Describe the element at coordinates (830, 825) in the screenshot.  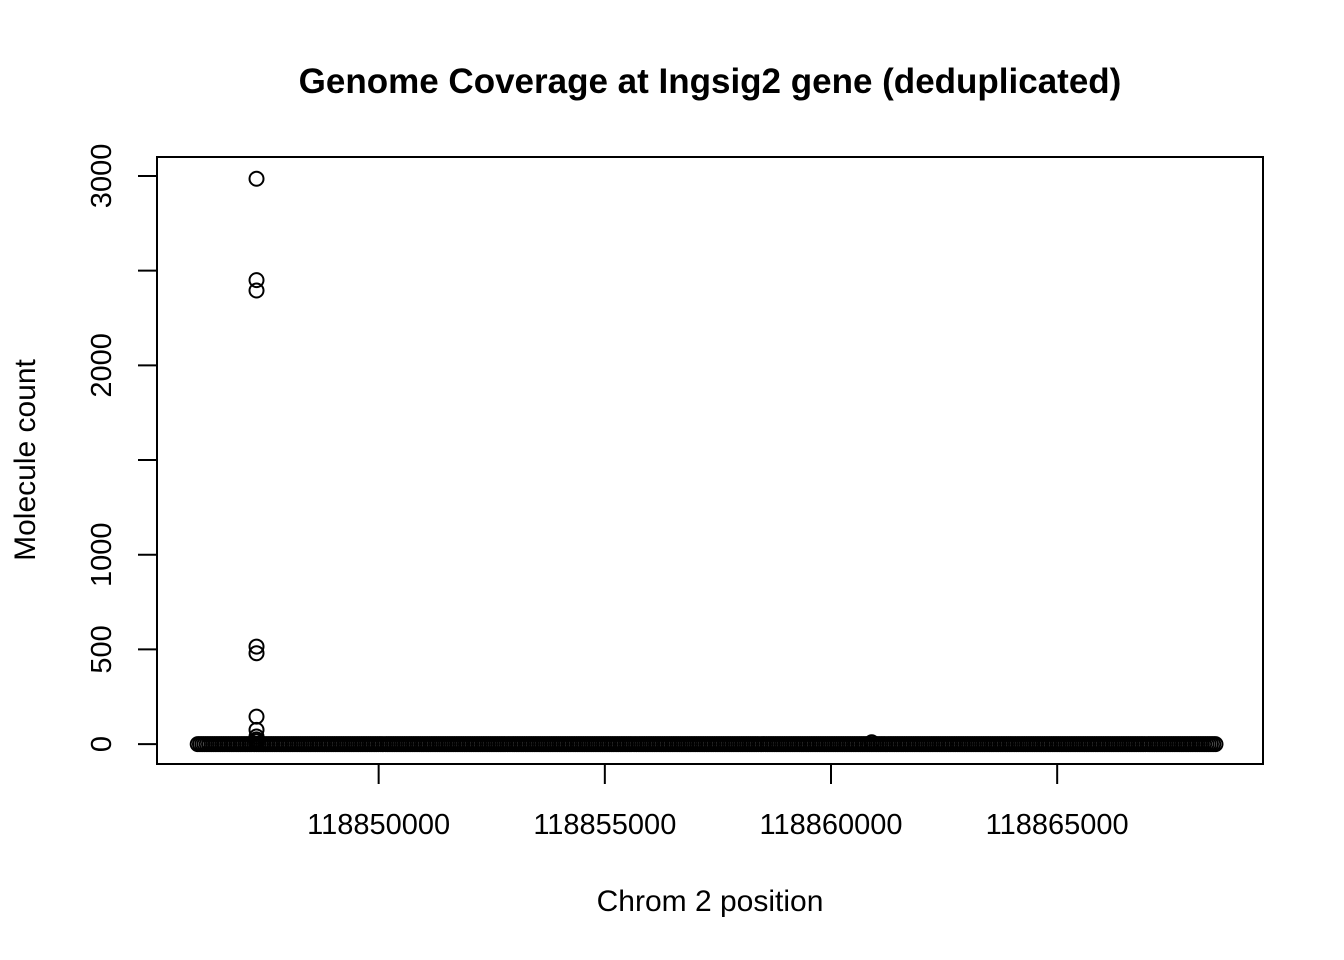
I see `x-tick-label: 118860000` at that location.